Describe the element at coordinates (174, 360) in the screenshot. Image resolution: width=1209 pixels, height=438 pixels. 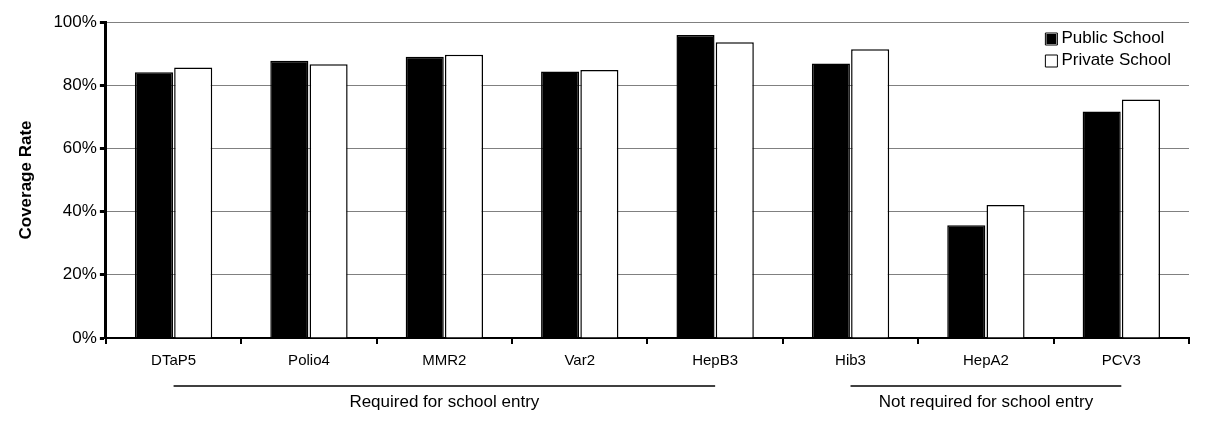
I see `x-tick-label: DTaP5` at that location.